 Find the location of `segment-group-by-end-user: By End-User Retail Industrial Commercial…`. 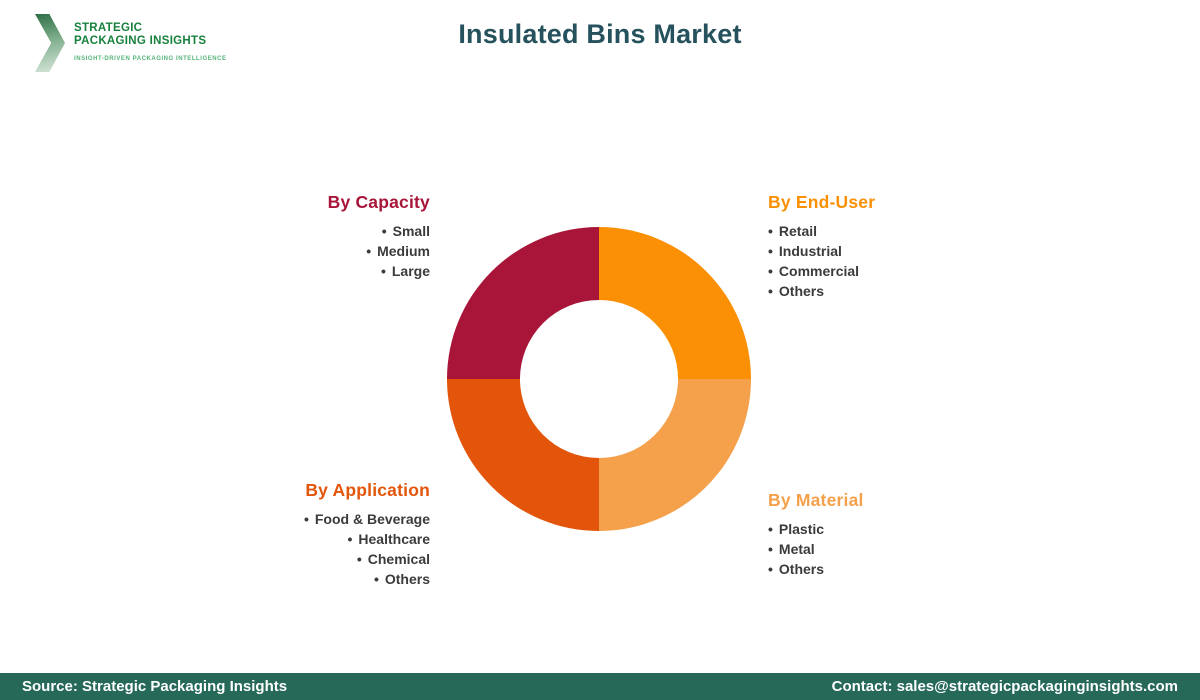

segment-group-by-end-user: By End-User Retail Industrial Commercial… is located at coordinates (821, 246).